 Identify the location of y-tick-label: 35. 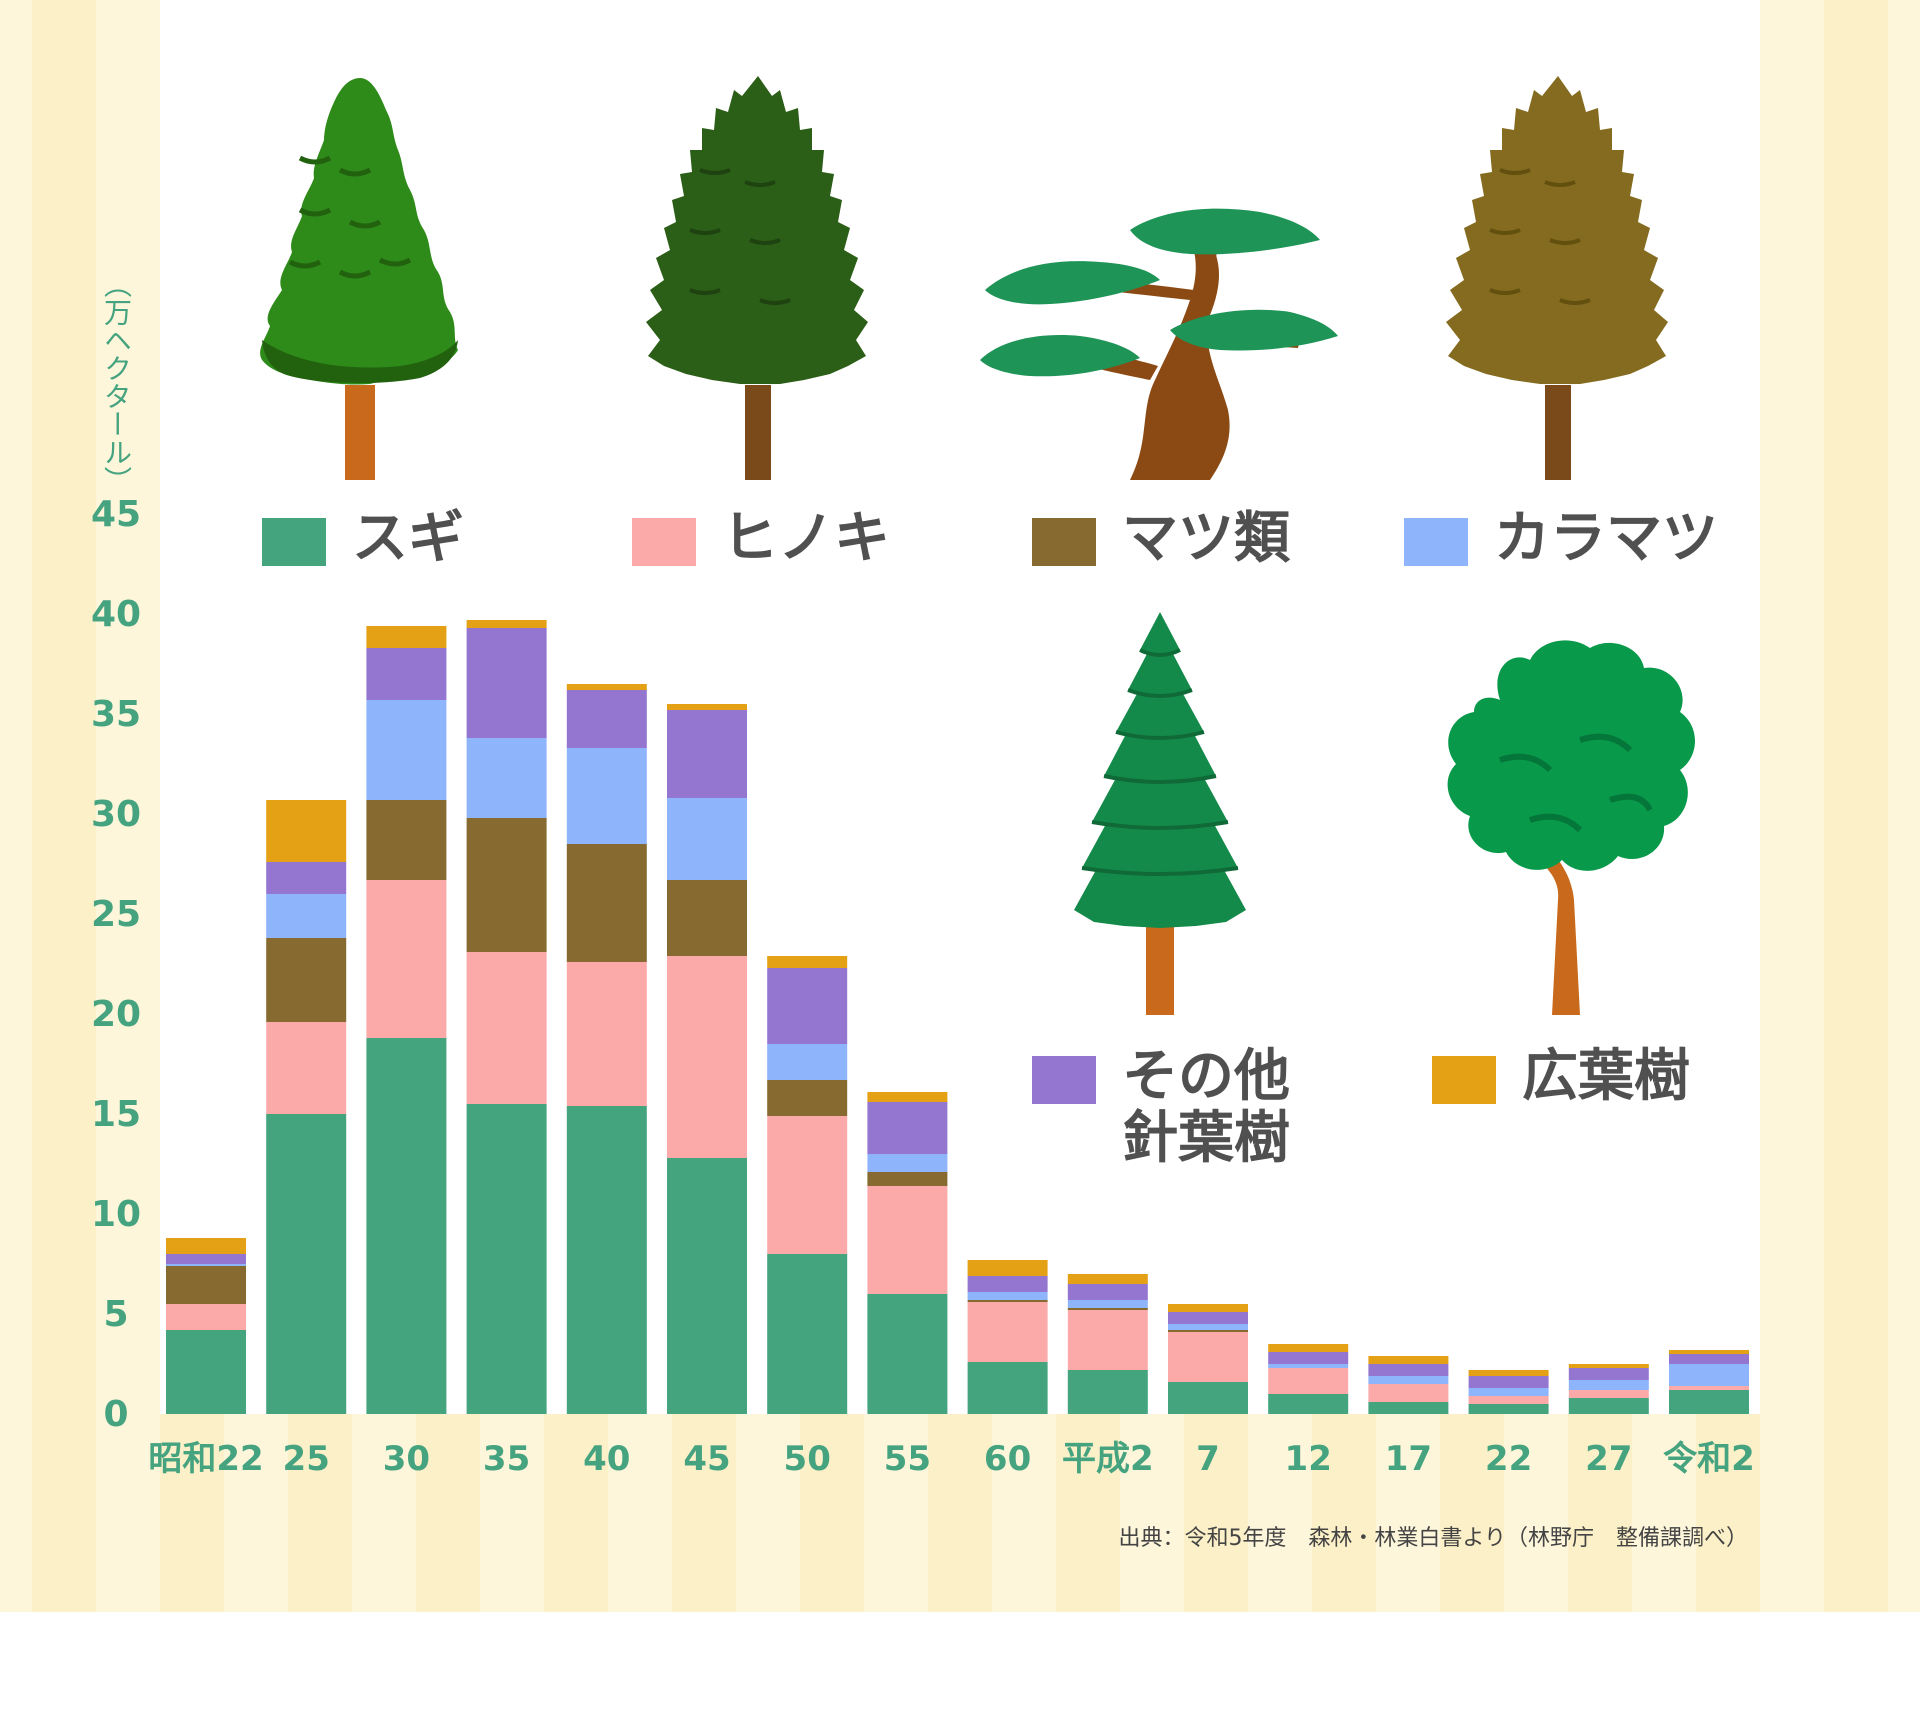
(116, 714).